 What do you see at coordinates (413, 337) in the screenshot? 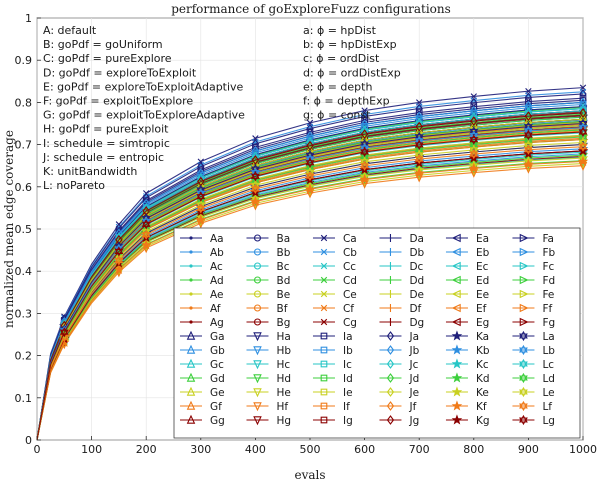
I see `legend-label: Ja` at bounding box center [413, 337].